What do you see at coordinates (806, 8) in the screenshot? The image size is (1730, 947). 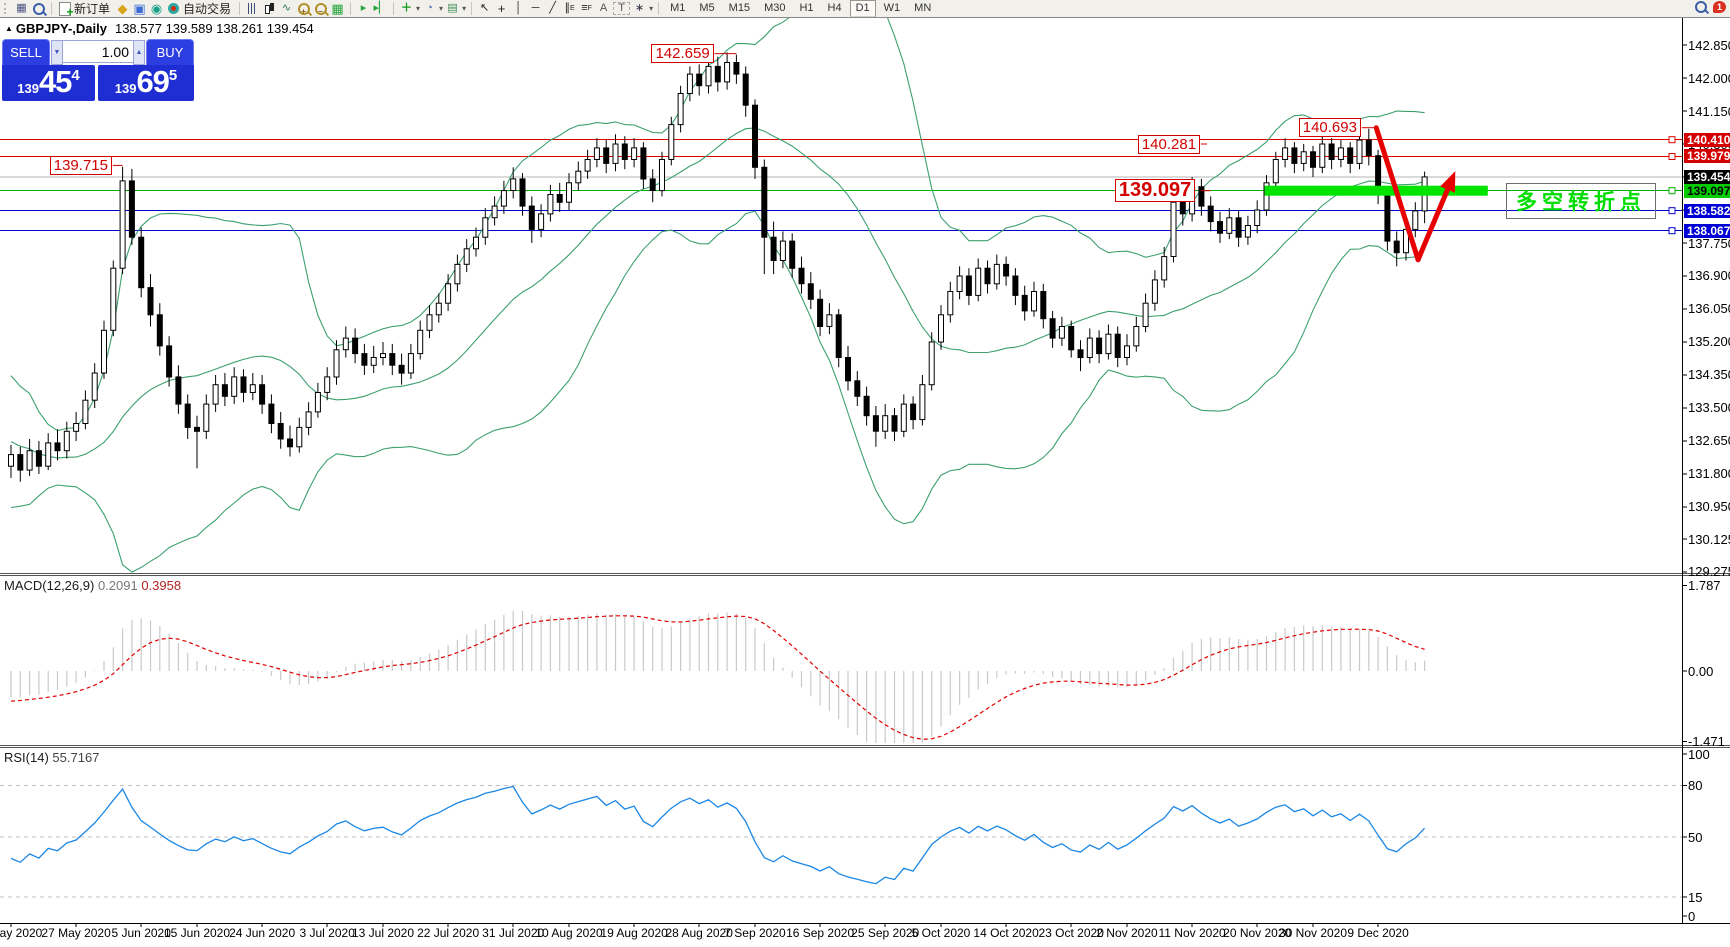 I see `timeframe-button-H1: H1` at bounding box center [806, 8].